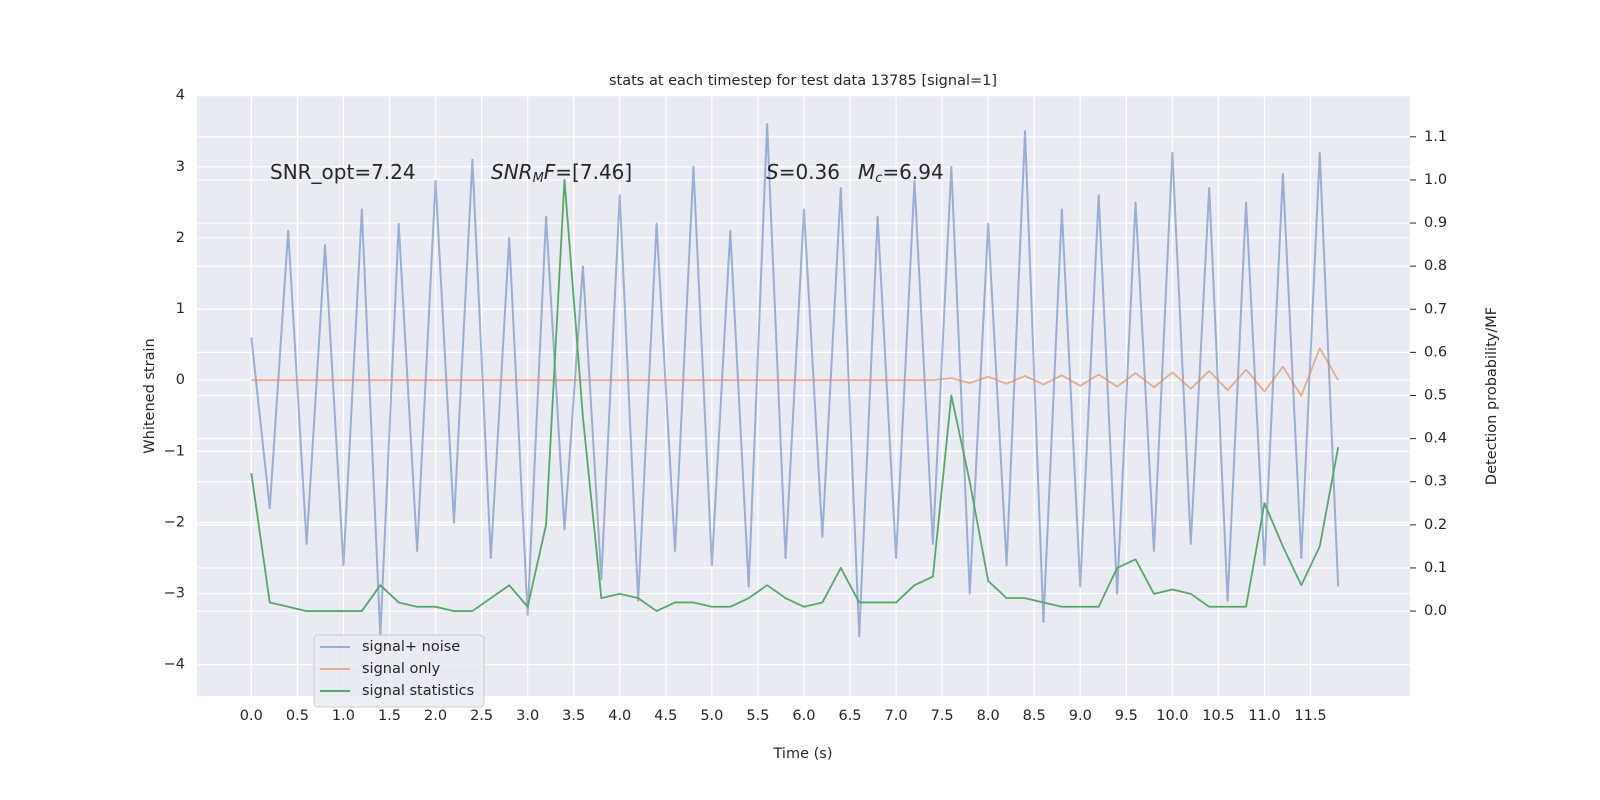 This screenshot has height=800, width=1600. I want to click on y-tick-label: 1, so click(180, 309).